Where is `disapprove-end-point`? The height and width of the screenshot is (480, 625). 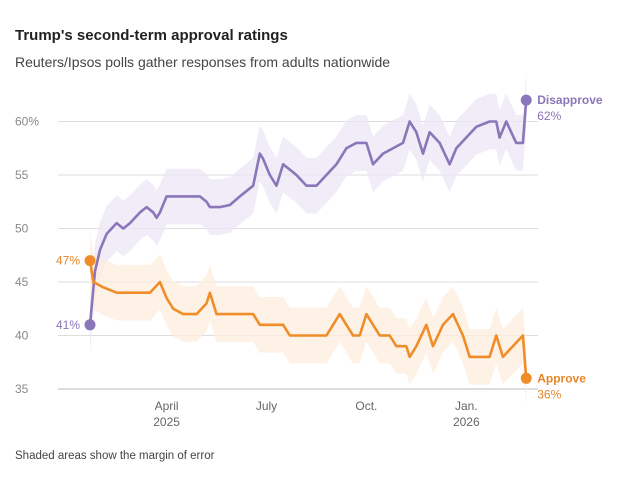
disapprove-end-point is located at coordinates (526, 100).